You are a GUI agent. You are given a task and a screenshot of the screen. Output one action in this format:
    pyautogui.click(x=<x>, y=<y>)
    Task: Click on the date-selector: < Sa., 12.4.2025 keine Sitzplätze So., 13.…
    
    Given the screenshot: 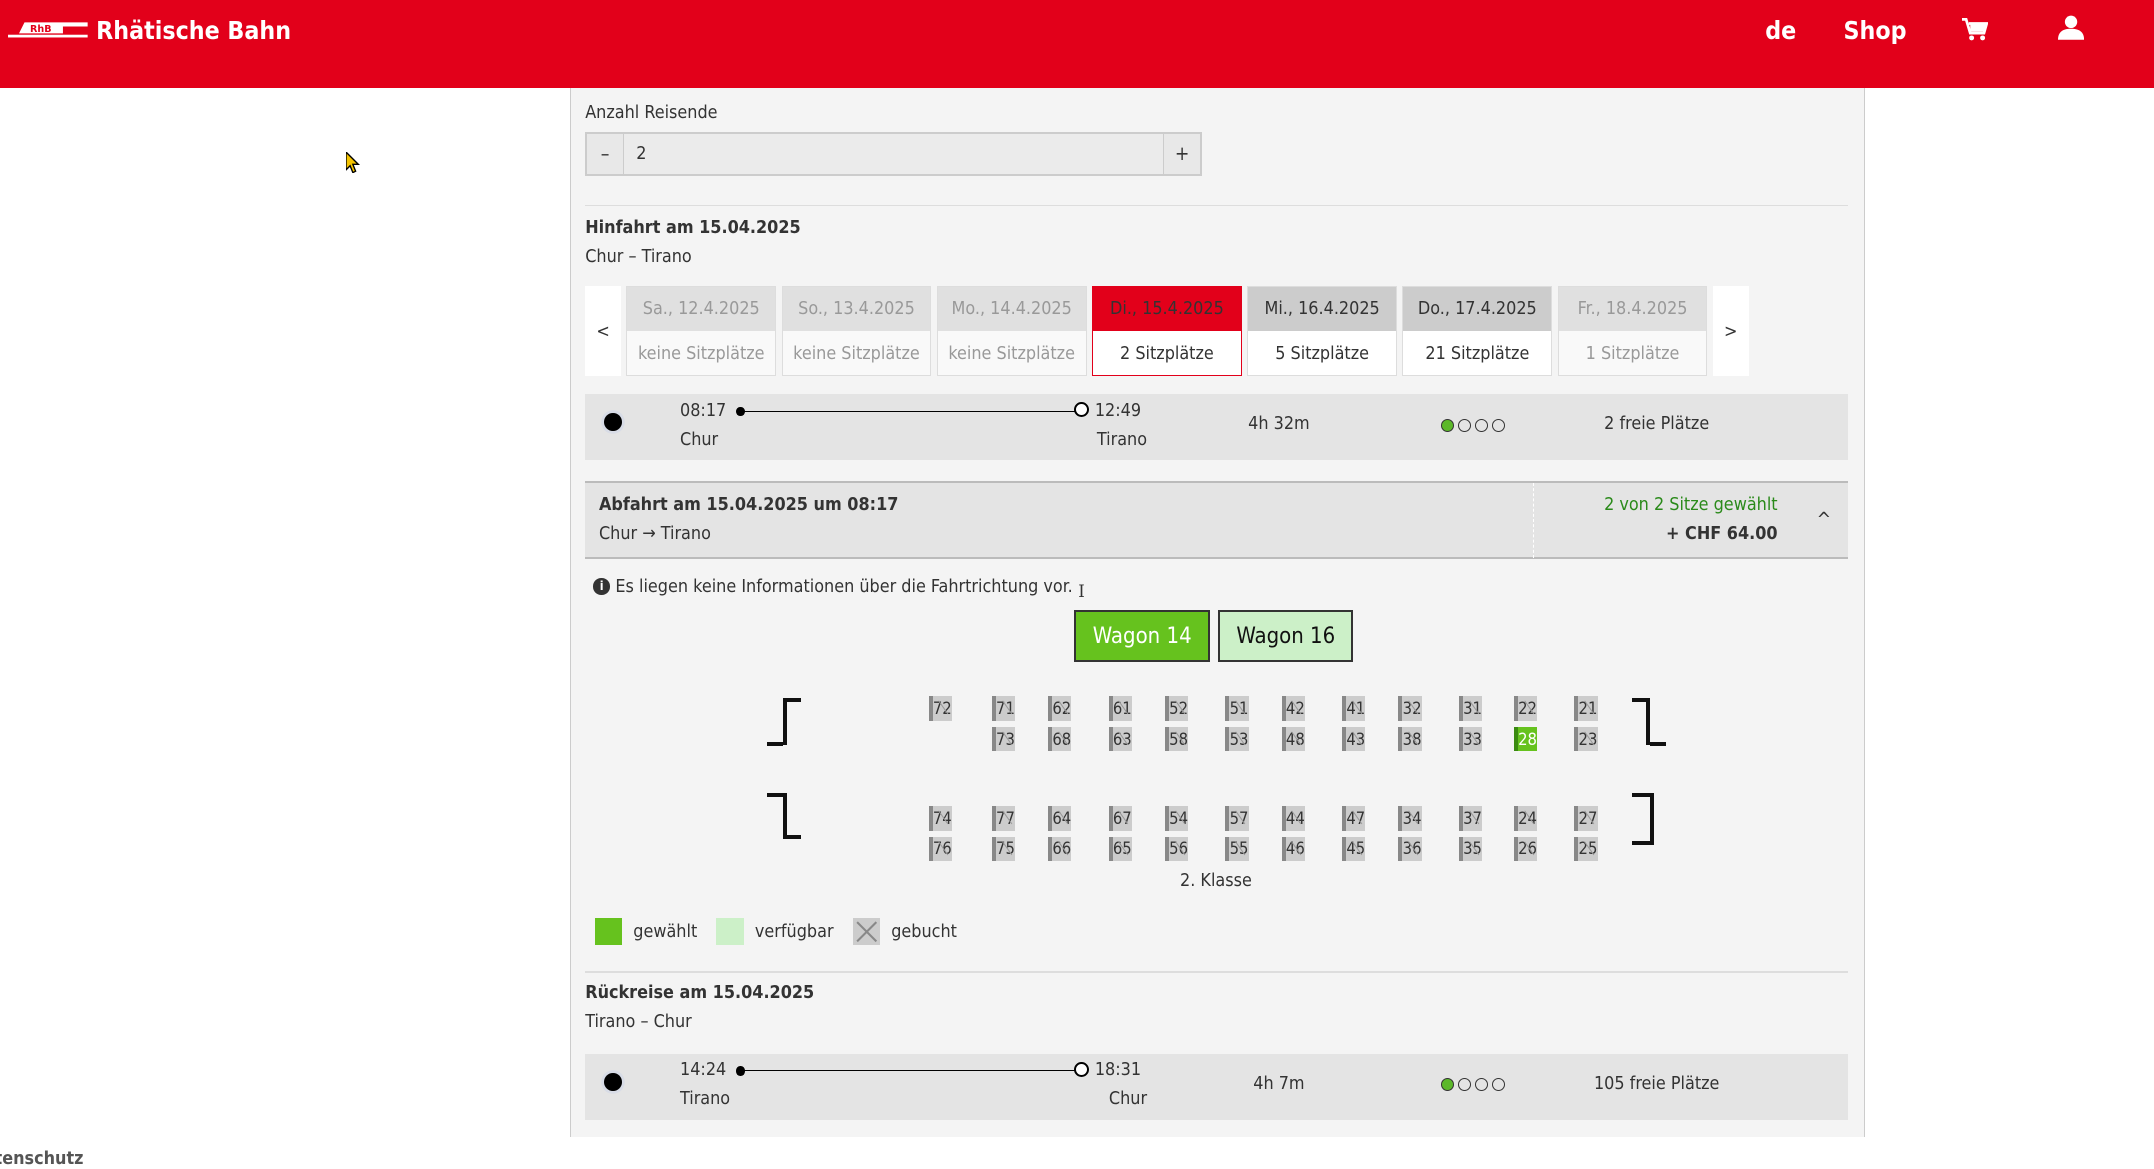 What is the action you would take?
    pyautogui.click(x=1167, y=331)
    